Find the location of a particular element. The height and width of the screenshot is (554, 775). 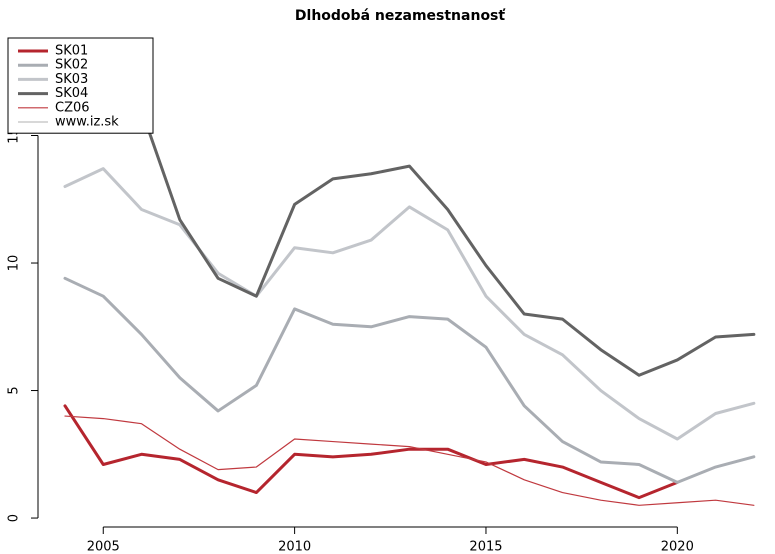

y-tick-label: 5 is located at coordinates (14, 390).